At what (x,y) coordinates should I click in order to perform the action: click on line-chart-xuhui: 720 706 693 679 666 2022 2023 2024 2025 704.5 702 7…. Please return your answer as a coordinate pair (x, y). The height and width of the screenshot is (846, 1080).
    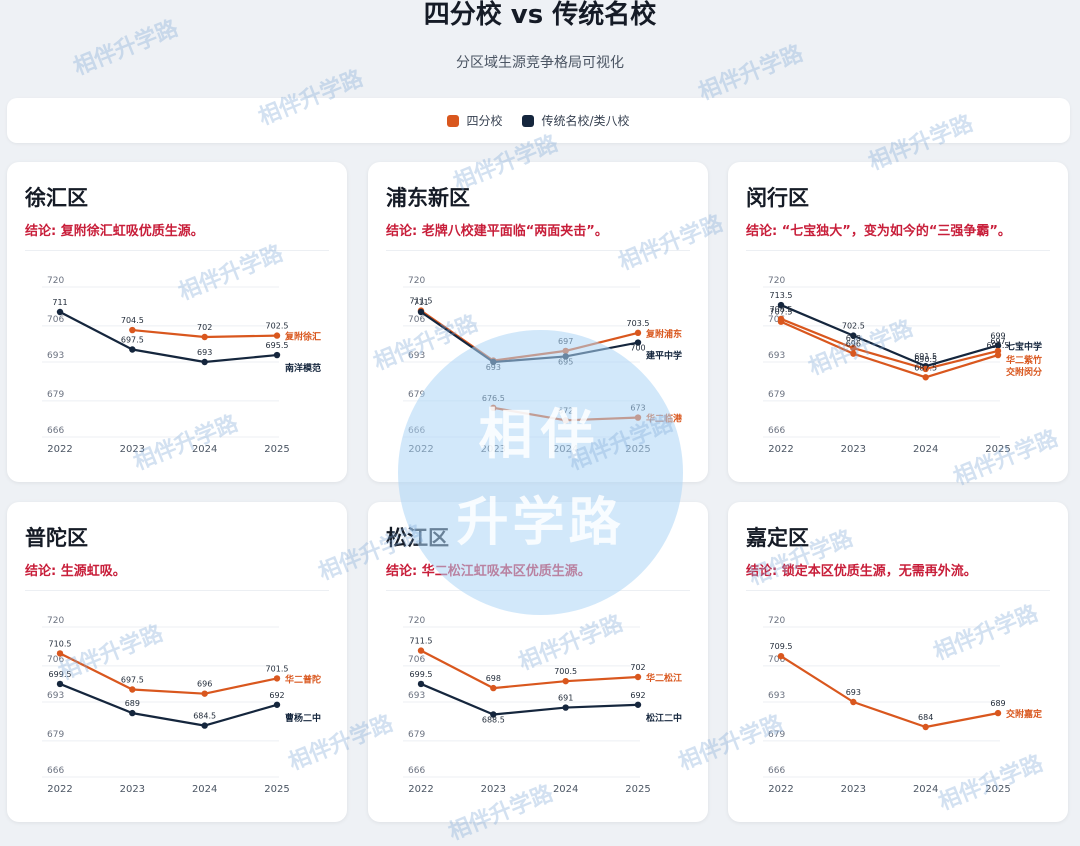
    Looking at the image, I should click on (181, 365).